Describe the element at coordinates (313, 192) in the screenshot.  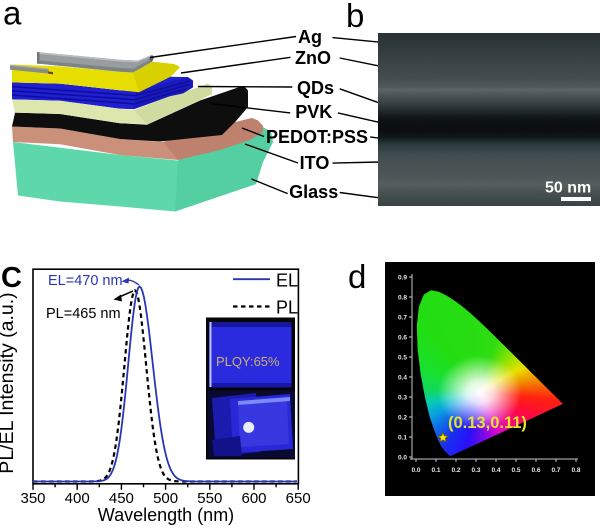
I see `svg-text: Glass` at that location.